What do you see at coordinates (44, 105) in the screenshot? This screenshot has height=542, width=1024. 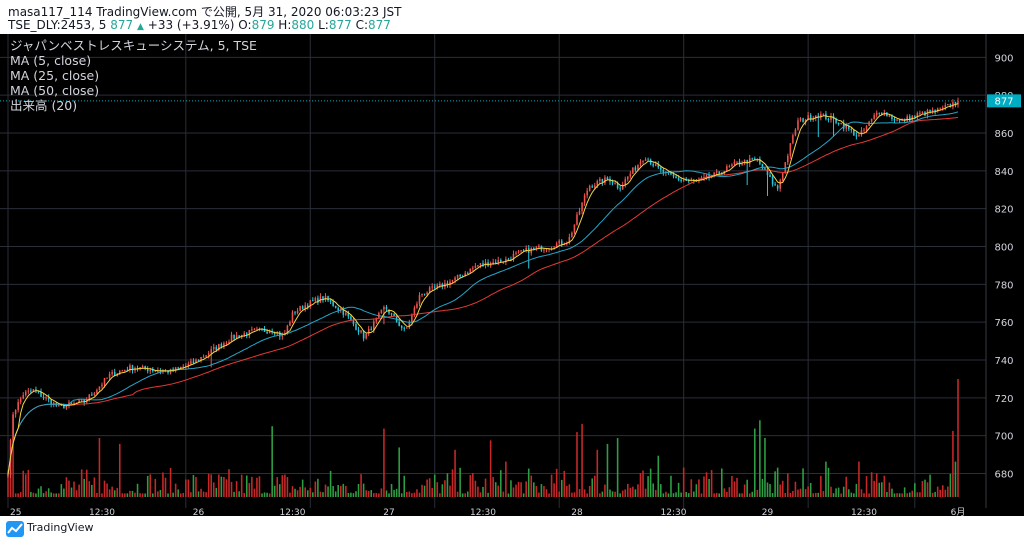 I see `legend-volume: 出来高 (20)` at bounding box center [44, 105].